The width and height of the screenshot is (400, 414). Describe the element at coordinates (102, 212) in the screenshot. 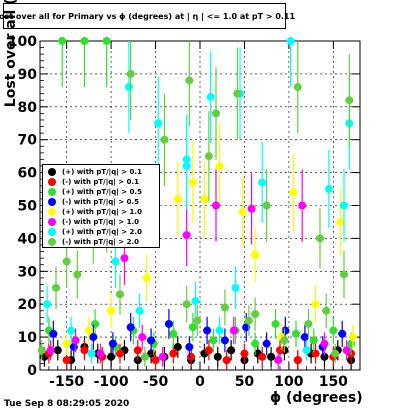

I see `legend-label: (+) with pT/|q| > 1.0` at that location.